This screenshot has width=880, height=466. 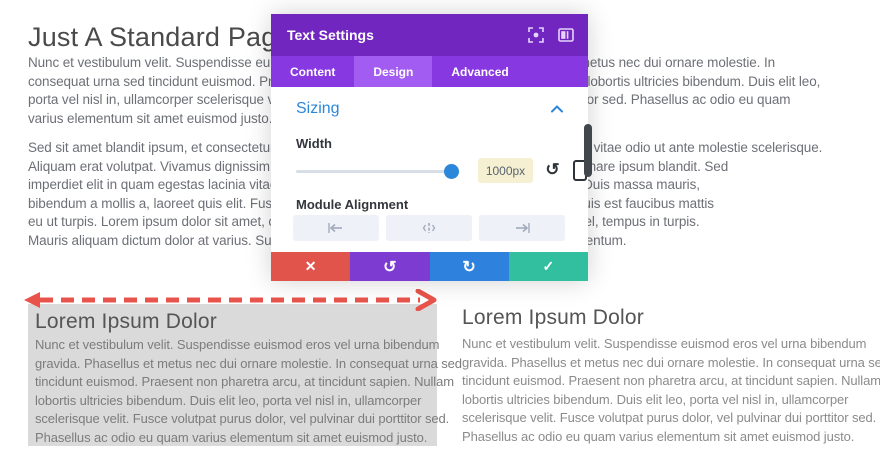 I want to click on module-alignment-buttons, so click(x=429, y=228).